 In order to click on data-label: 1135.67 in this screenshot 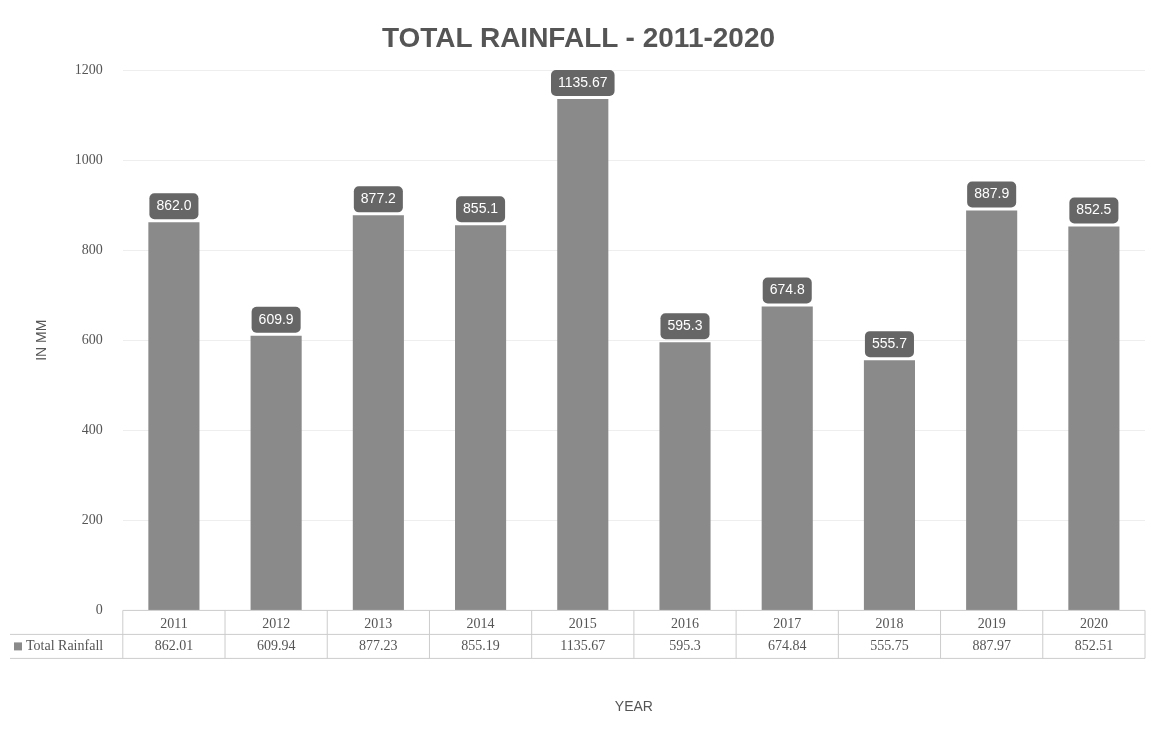, I will do `click(583, 646)`.